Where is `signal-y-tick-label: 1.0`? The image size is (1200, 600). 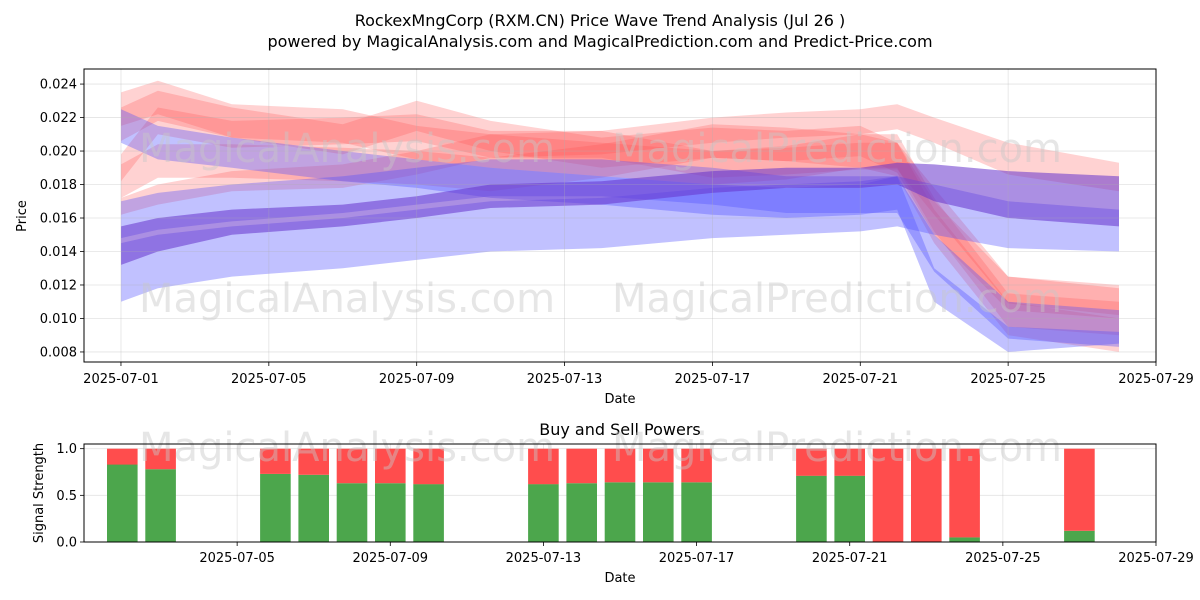
signal-y-tick-label: 1.0 is located at coordinates (66, 449).